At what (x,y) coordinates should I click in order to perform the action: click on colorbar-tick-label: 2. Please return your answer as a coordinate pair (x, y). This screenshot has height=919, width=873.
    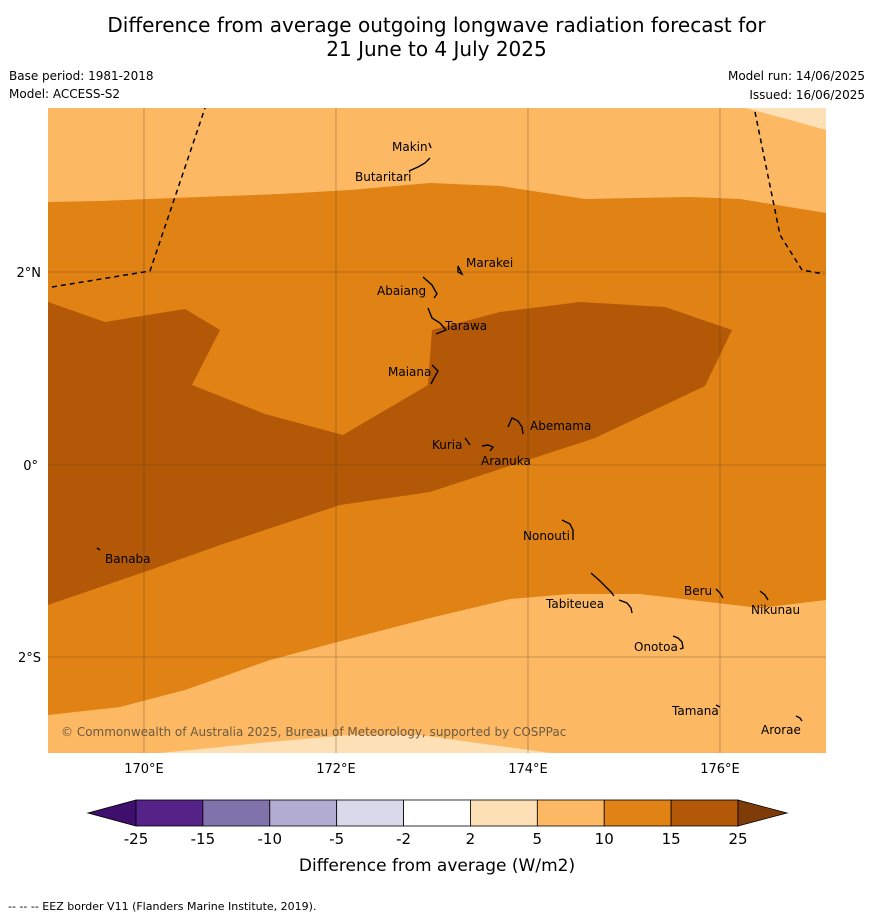
    Looking at the image, I should click on (471, 839).